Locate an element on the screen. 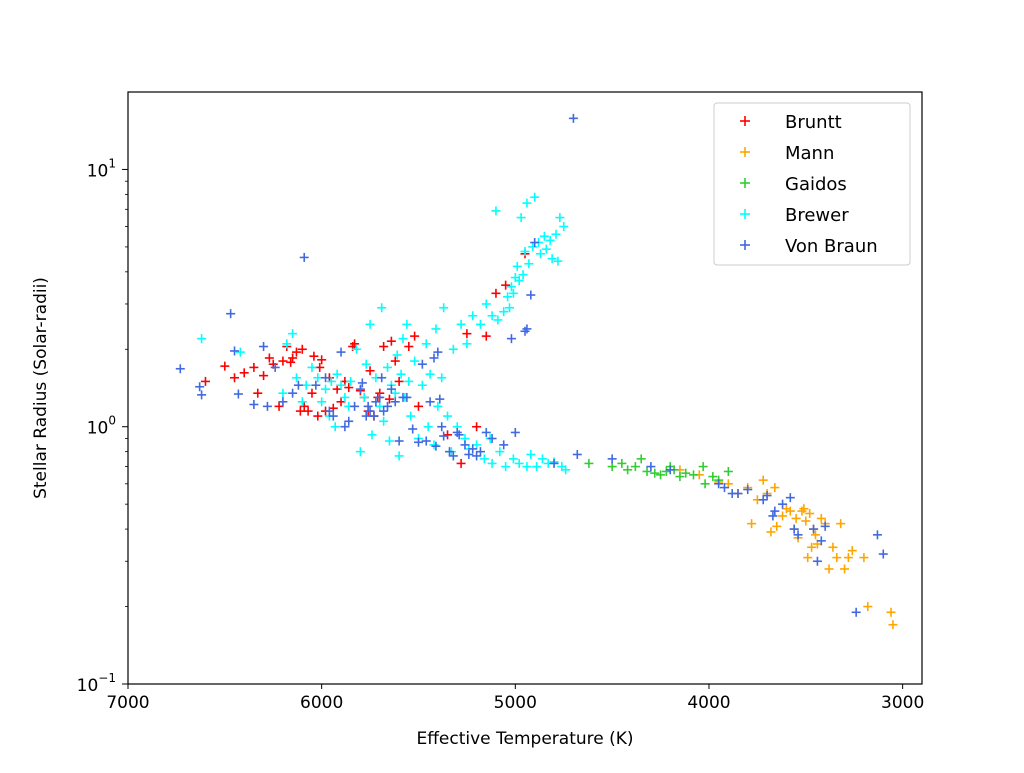 The width and height of the screenshot is (1024, 773). x-tick-label: 6000 is located at coordinates (321, 703).